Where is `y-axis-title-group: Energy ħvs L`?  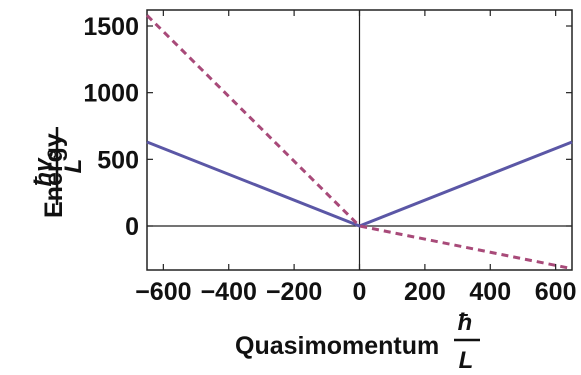
y-axis-title-group: Energy ħvs L is located at coordinates (58, 172).